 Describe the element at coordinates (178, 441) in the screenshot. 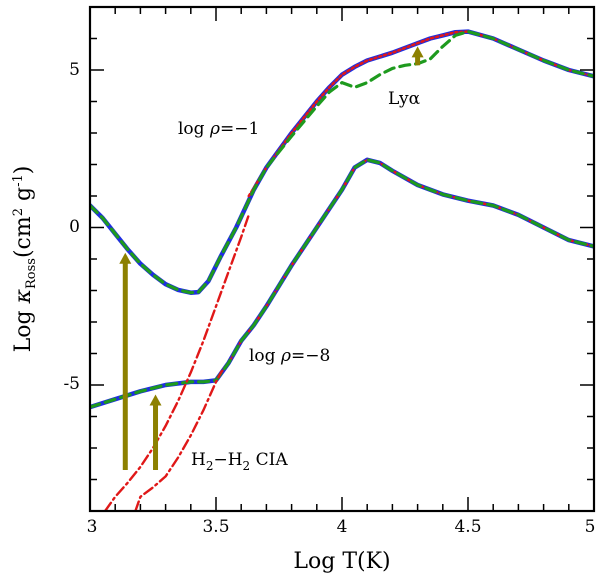

I see `series-line-8-dashdot` at that location.